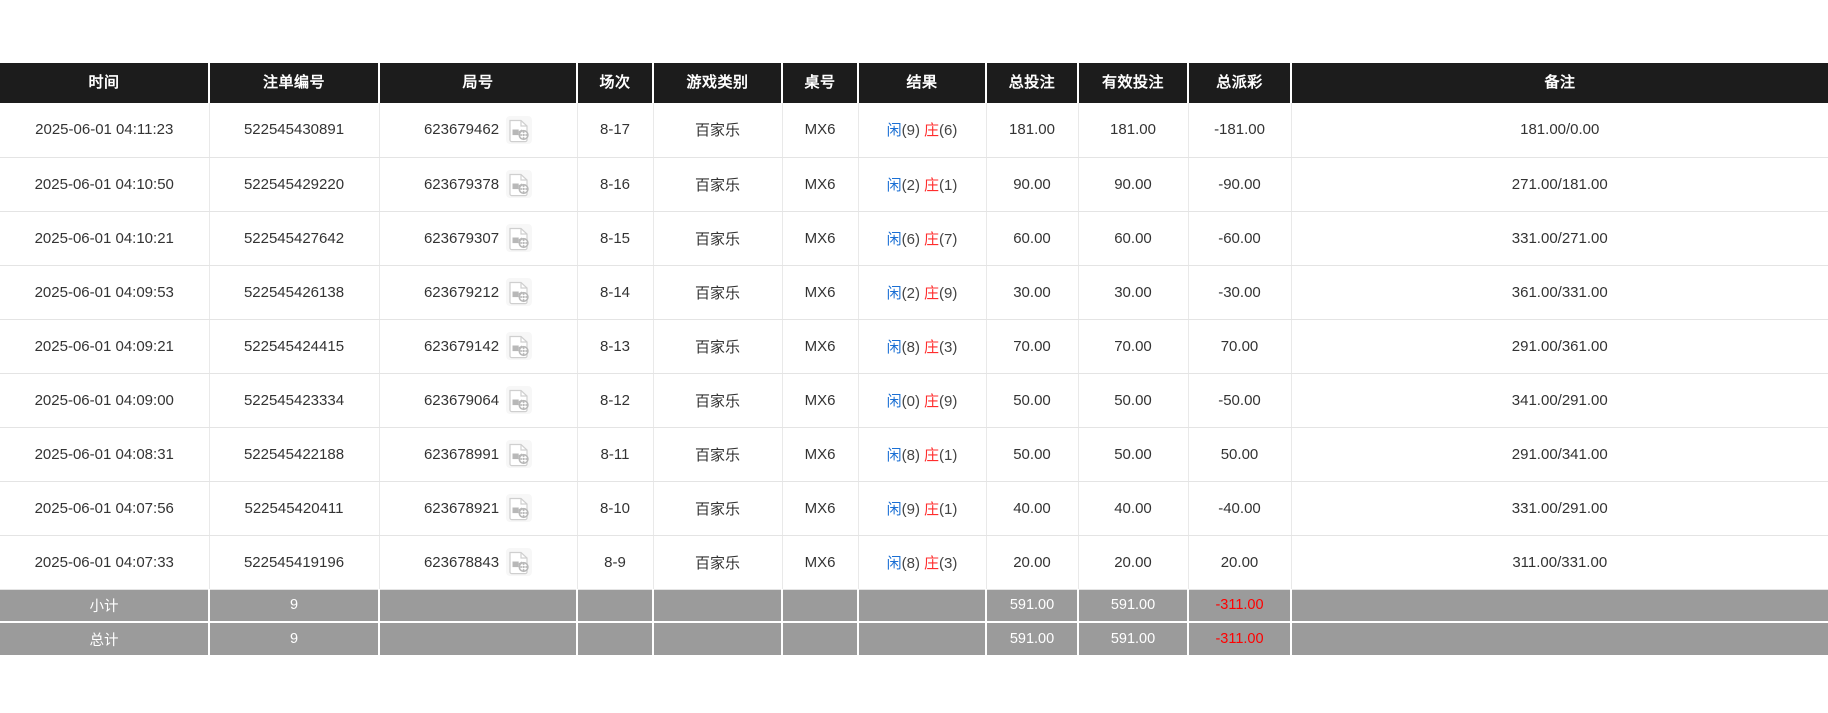  Describe the element at coordinates (1239, 292) in the screenshot. I see `cell-payout-value: -30.00` at that location.